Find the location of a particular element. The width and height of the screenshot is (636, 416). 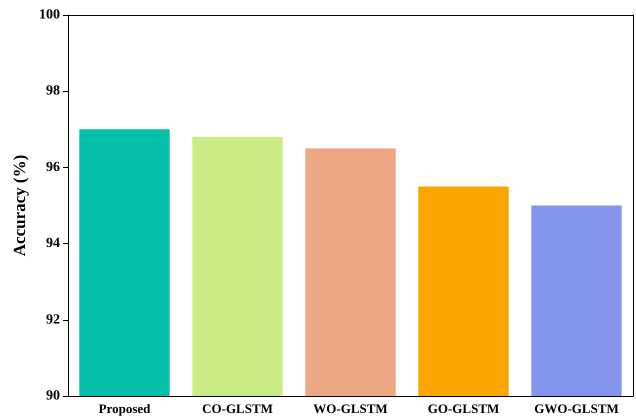

y-tick-label: 94 is located at coordinates (53, 244).